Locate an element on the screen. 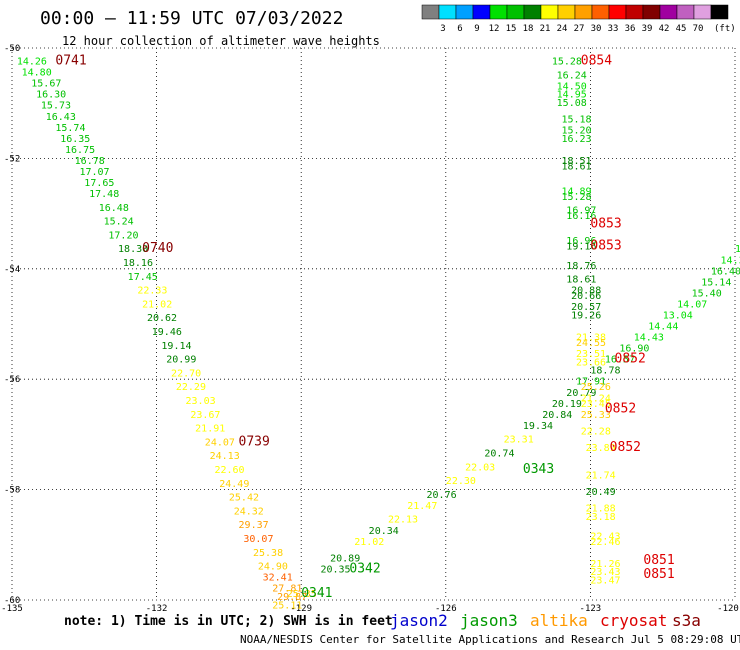 The height and width of the screenshot is (650, 740). wave-height-point: 22.46 is located at coordinates (605, 542).